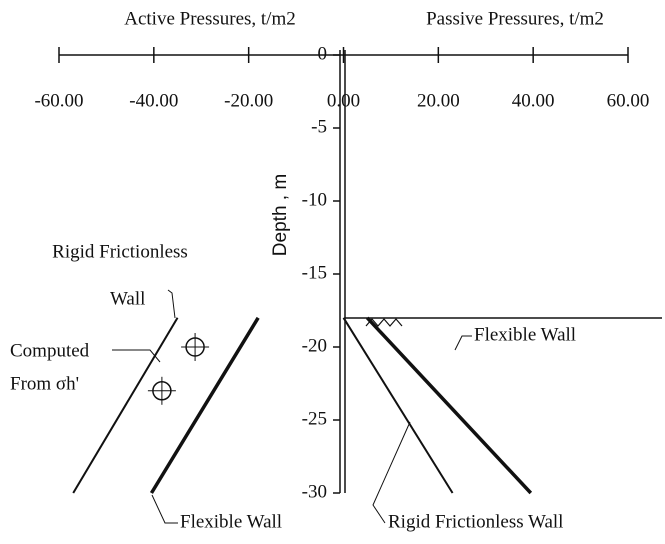 The image size is (665, 544). Describe the element at coordinates (314, 199) in the screenshot. I see `y-tick-label: -10` at that location.